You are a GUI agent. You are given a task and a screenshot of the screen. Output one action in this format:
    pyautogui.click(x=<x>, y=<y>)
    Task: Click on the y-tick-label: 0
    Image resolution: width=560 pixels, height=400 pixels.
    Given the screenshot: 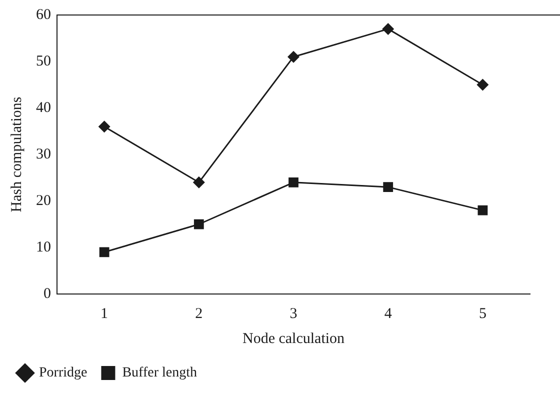 What is the action you would take?
    pyautogui.click(x=47, y=294)
    